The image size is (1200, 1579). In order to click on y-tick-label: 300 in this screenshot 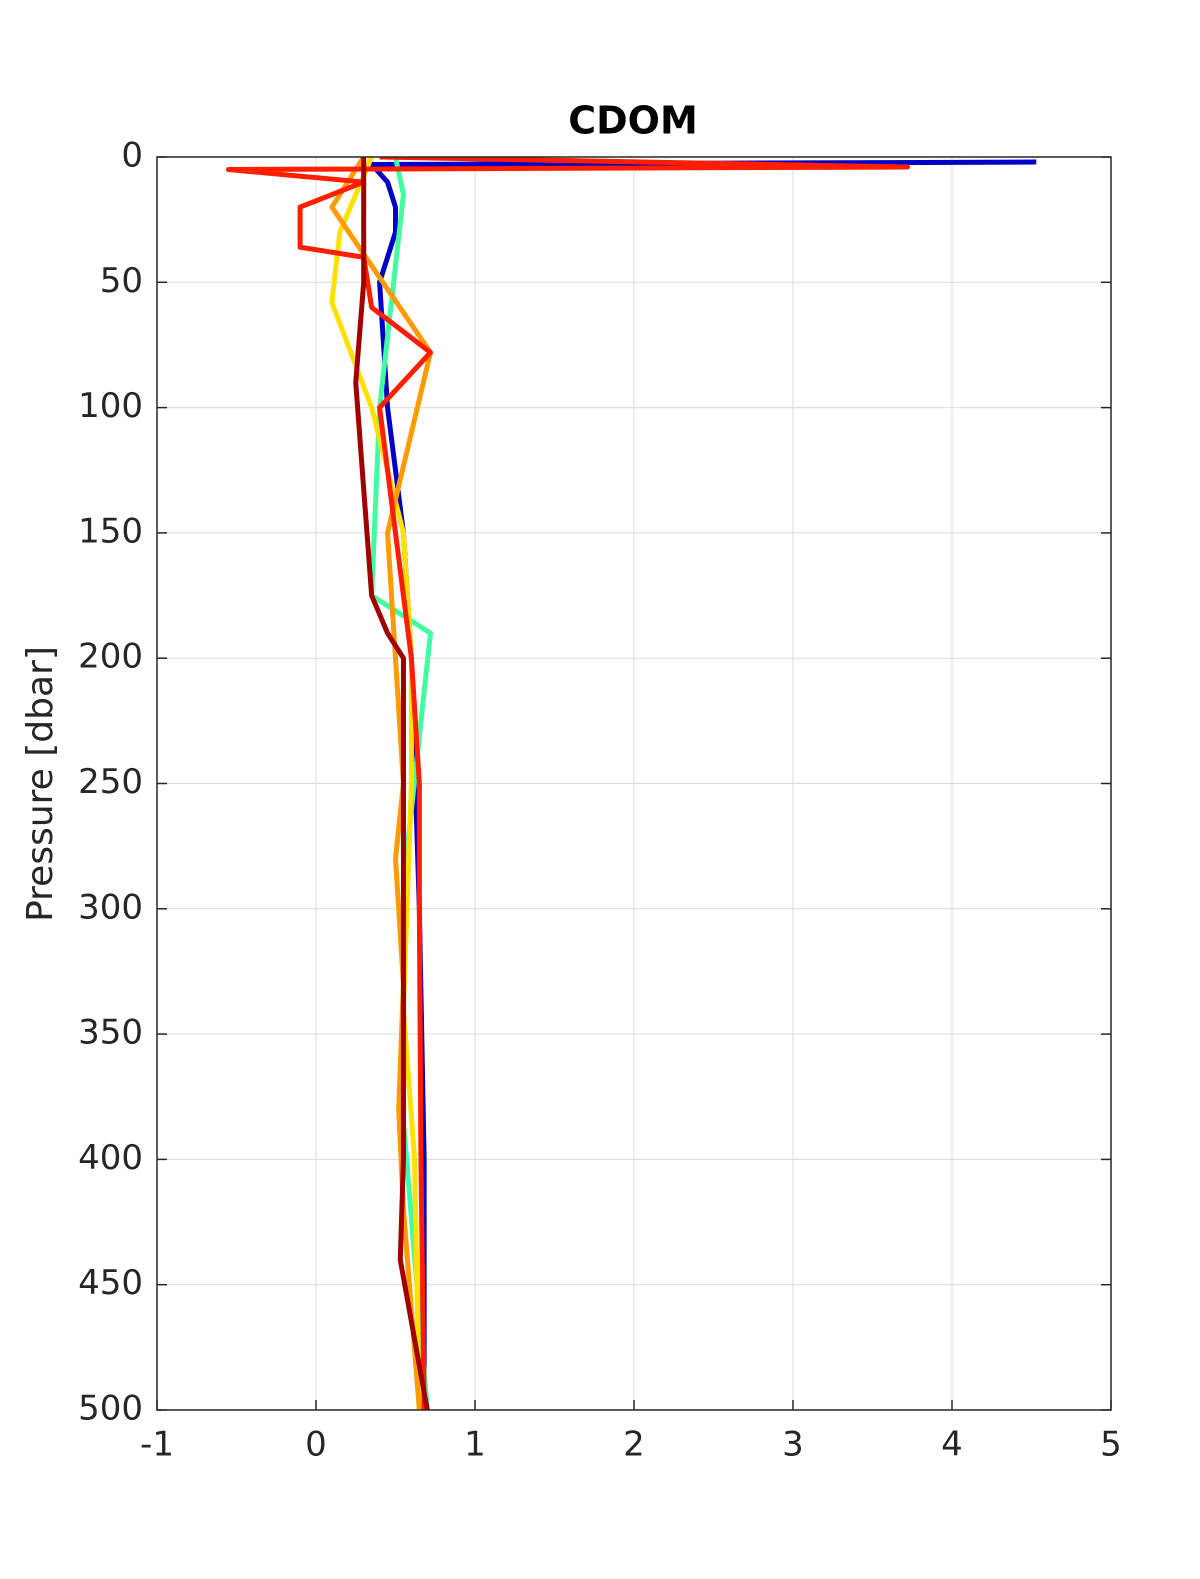, I will do `click(110, 907)`.